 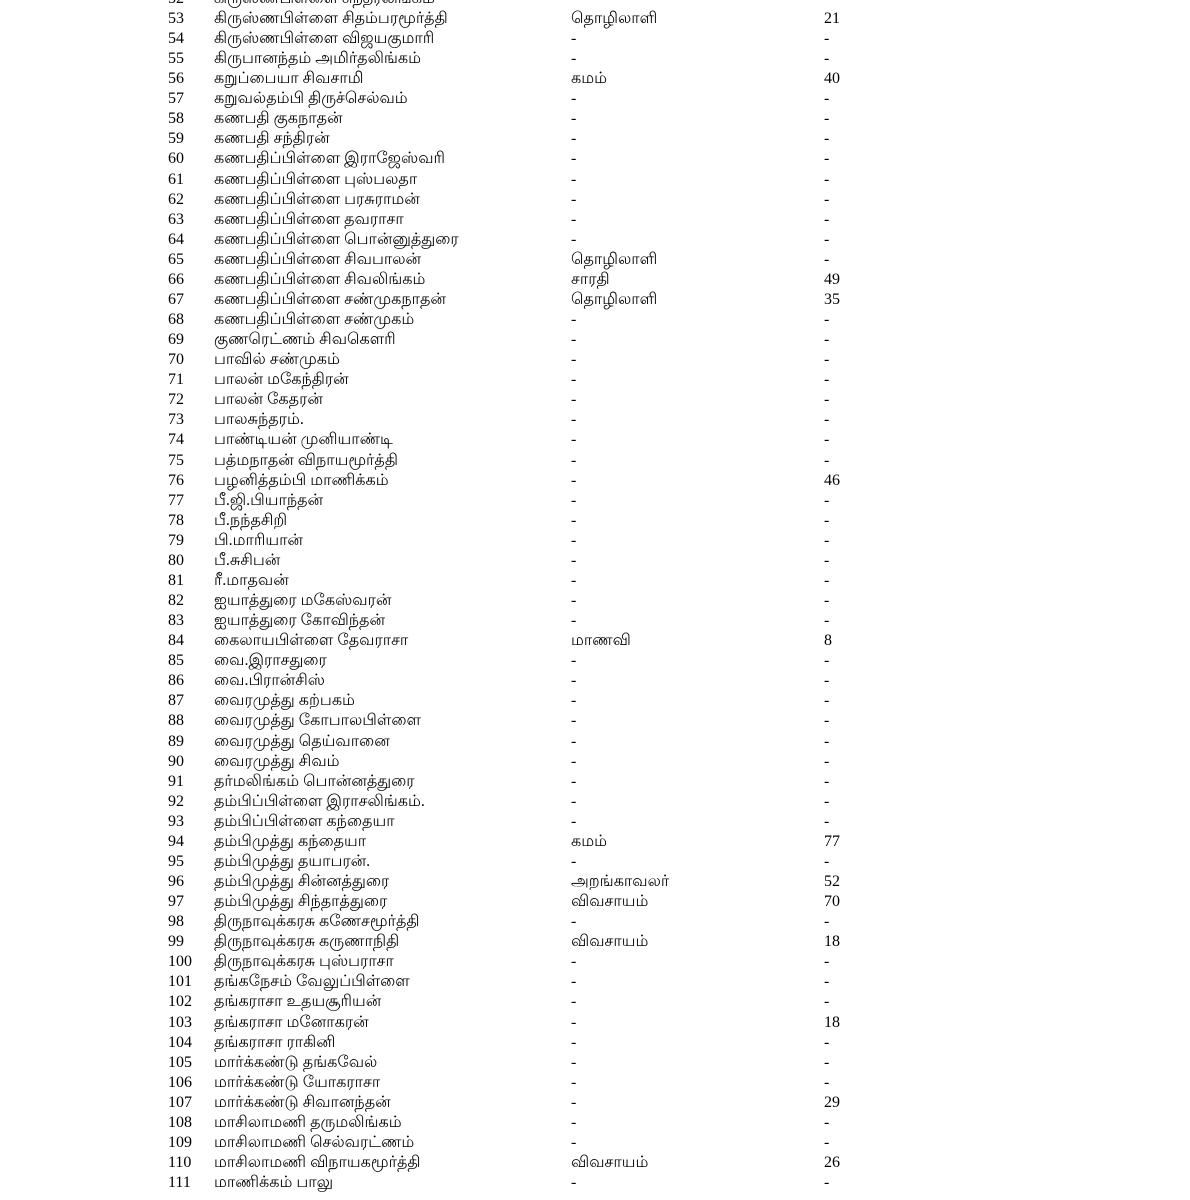 I want to click on person-name: வை.பிரான்சிஸ், so click(x=269, y=681).